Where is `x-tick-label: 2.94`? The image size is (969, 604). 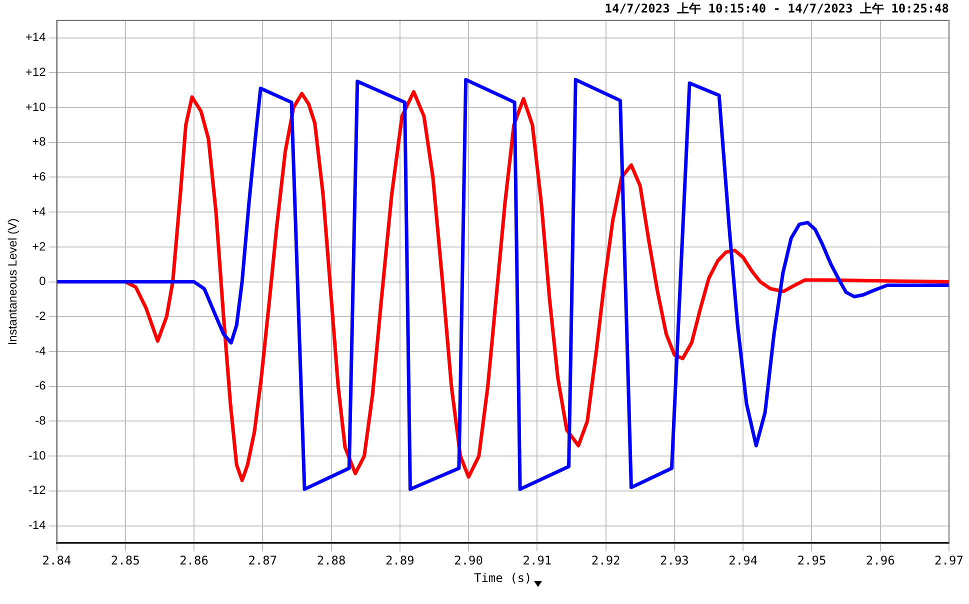 x-tick-label: 2.94 is located at coordinates (743, 561).